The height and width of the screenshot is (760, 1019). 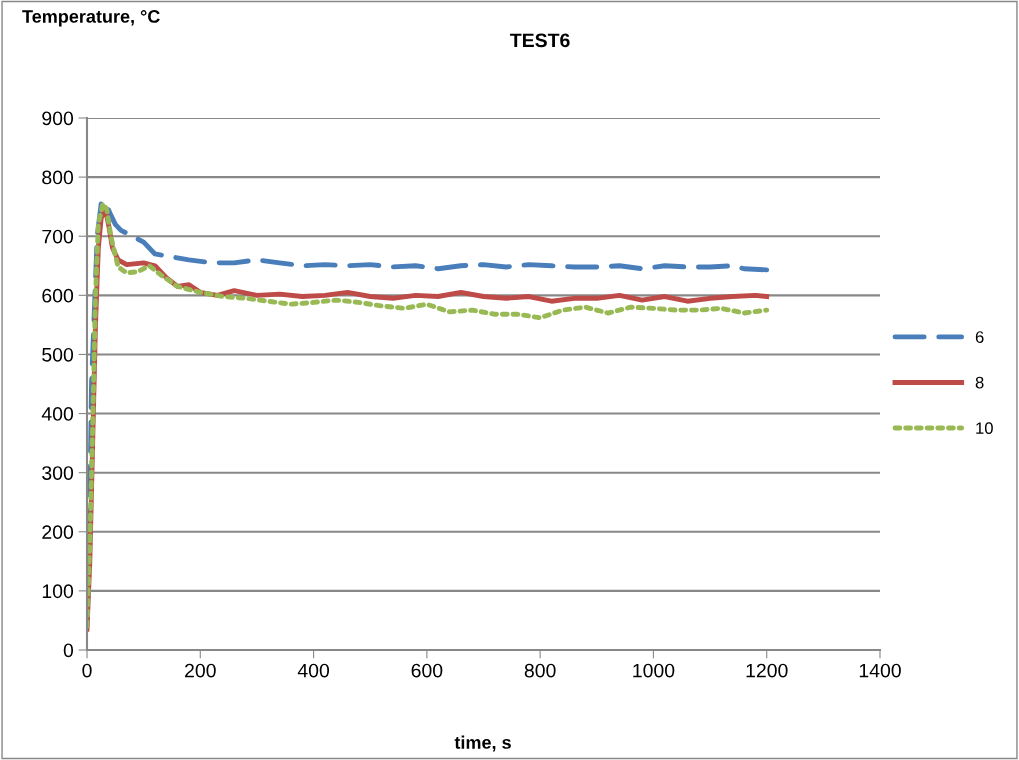 What do you see at coordinates (880, 670) in the screenshot?
I see `x-tick-label: 1400` at bounding box center [880, 670].